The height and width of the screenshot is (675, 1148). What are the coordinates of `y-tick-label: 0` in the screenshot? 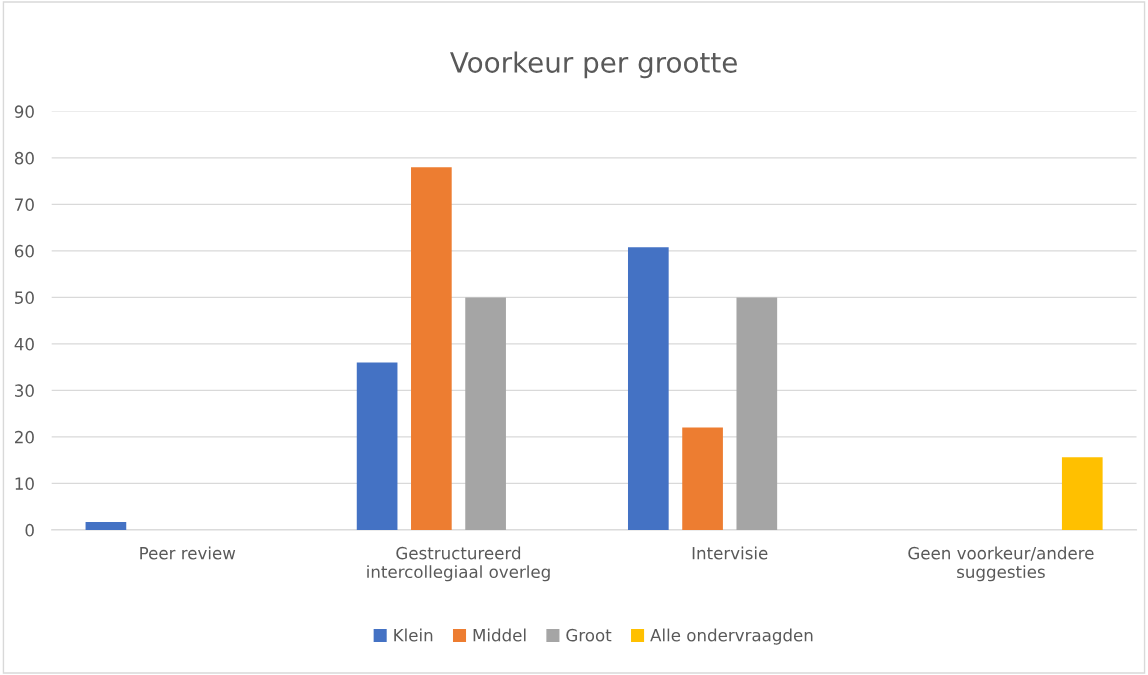 It's located at (29, 530).